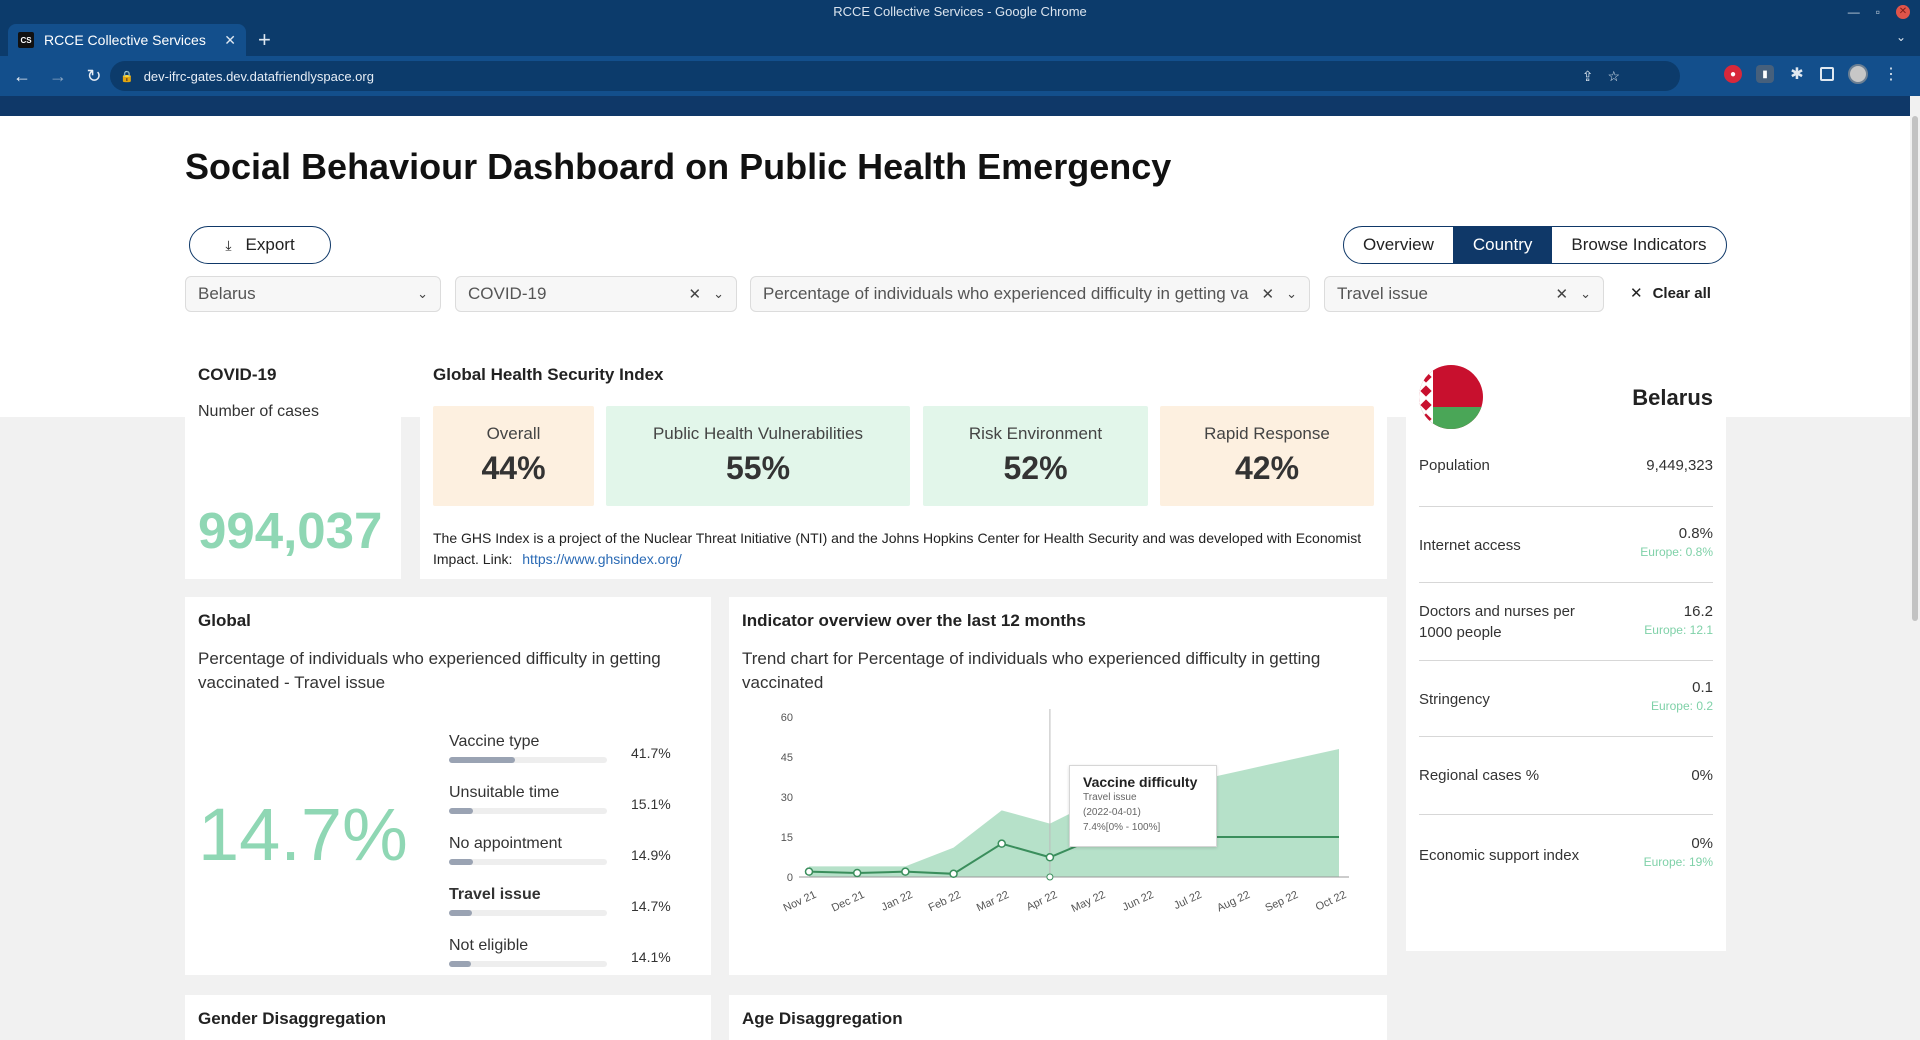 The image size is (1920, 1040). What do you see at coordinates (1812, 74) in the screenshot?
I see `extensions-area: ● ▮ ✱ ⋮` at bounding box center [1812, 74].